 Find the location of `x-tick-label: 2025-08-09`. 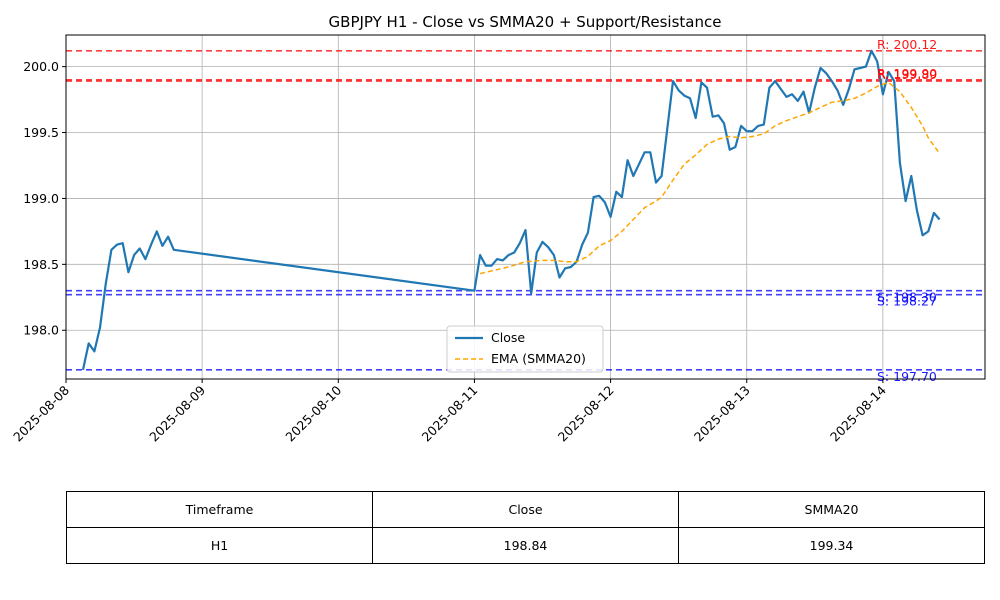

x-tick-label: 2025-08-09 is located at coordinates (177, 413).